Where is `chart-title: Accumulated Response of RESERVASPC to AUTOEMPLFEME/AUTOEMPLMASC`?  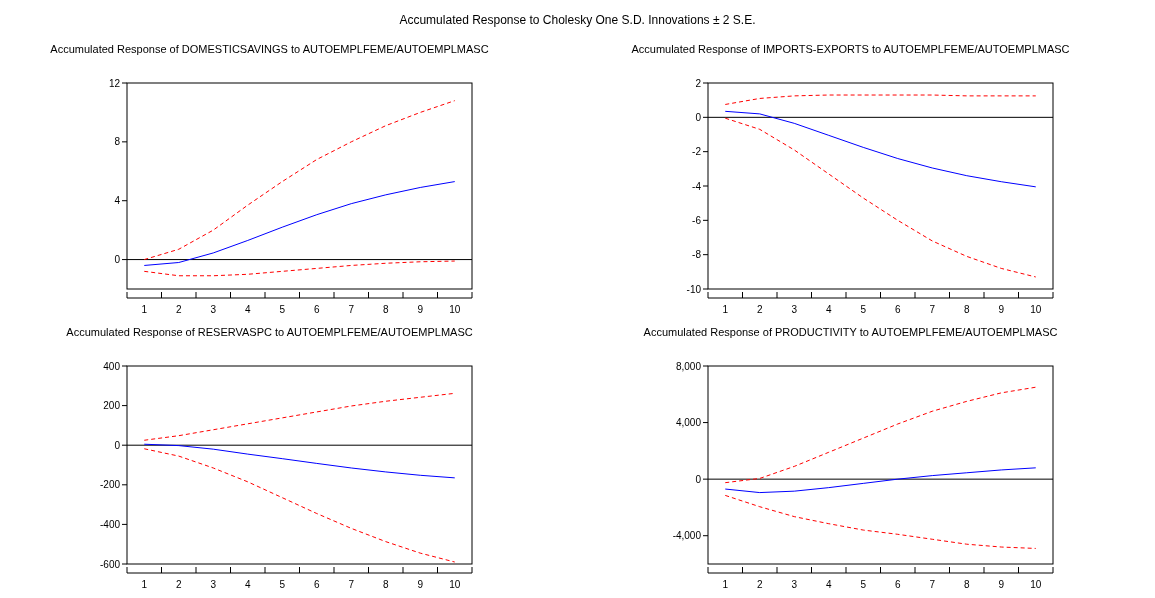
chart-title: Accumulated Response of RESERVASPC to AUTOEMPLFEME/AUTOEMPLMASC is located at coordinates (269, 332).